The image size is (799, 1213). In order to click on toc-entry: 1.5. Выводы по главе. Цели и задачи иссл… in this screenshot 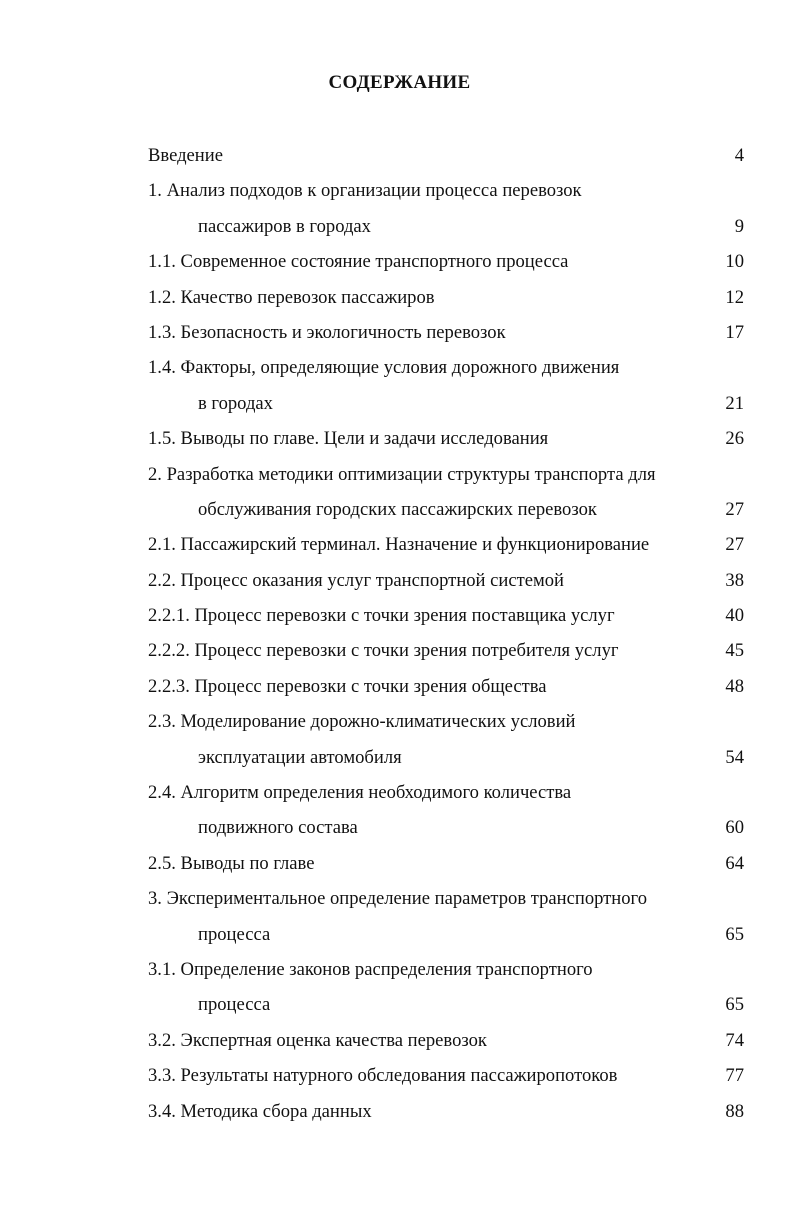, I will do `click(446, 438)`.